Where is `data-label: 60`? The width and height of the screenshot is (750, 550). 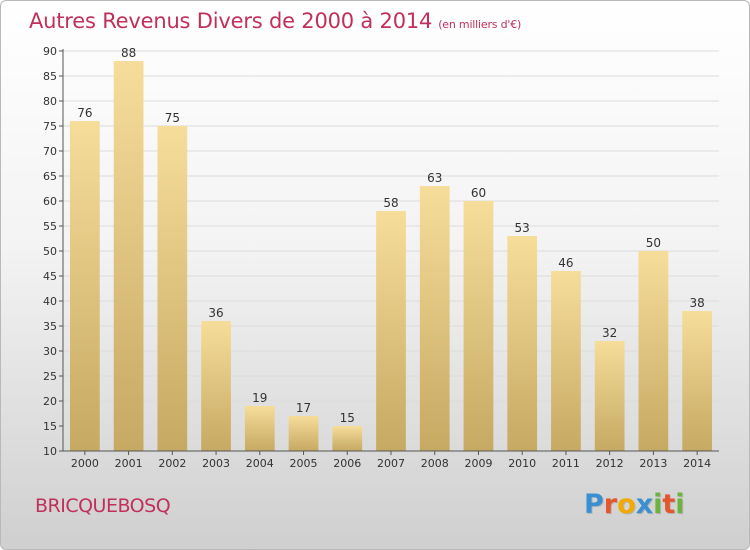 data-label: 60 is located at coordinates (478, 193).